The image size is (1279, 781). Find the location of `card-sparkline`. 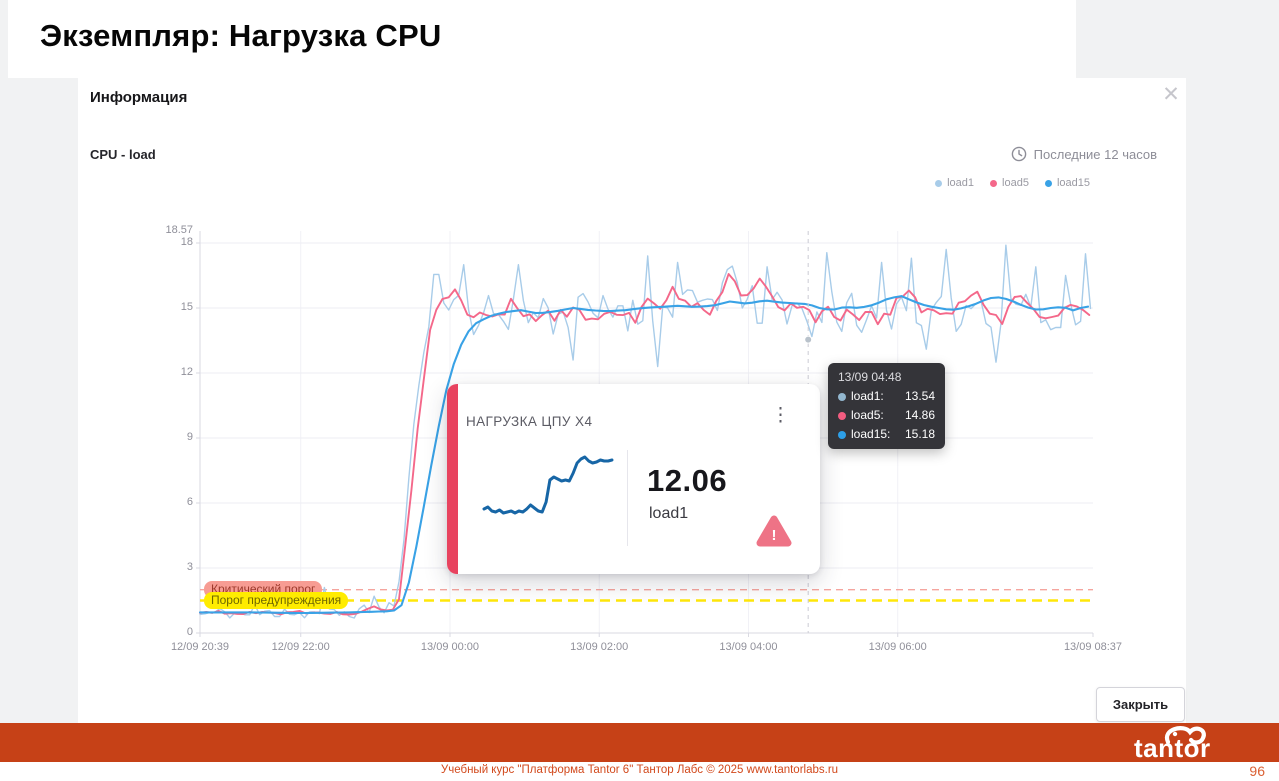

card-sparkline is located at coordinates (548, 485).